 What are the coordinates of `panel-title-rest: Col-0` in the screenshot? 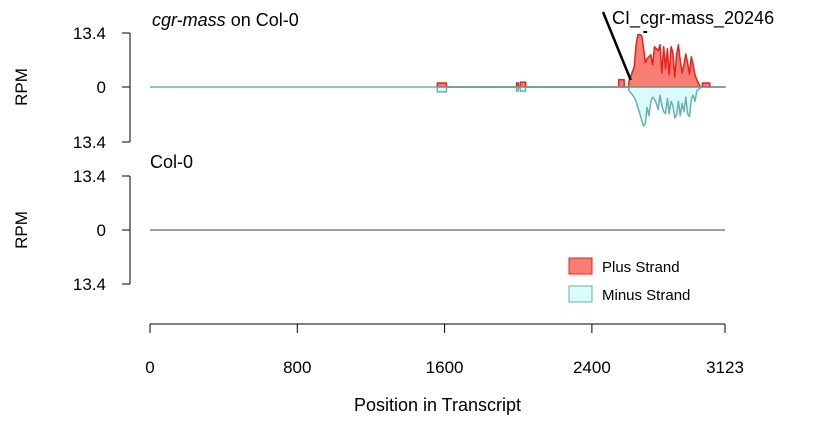 It's located at (171, 162).